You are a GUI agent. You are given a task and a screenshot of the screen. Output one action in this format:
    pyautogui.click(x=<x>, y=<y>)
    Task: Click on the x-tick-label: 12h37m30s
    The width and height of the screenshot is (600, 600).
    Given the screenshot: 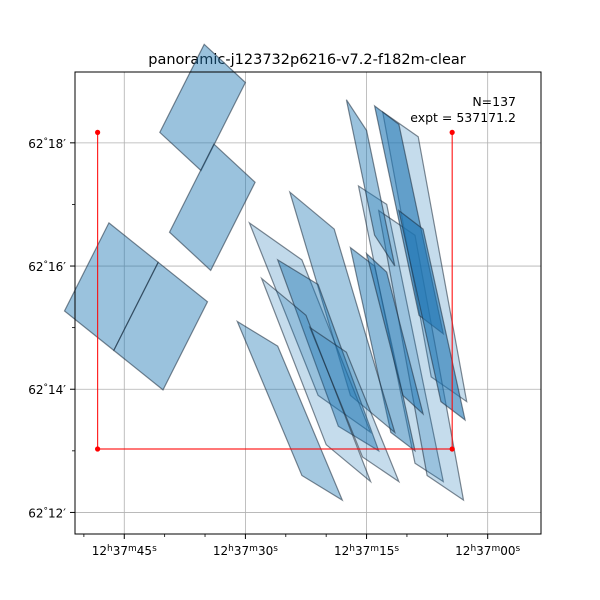 What is the action you would take?
    pyautogui.click(x=245, y=551)
    